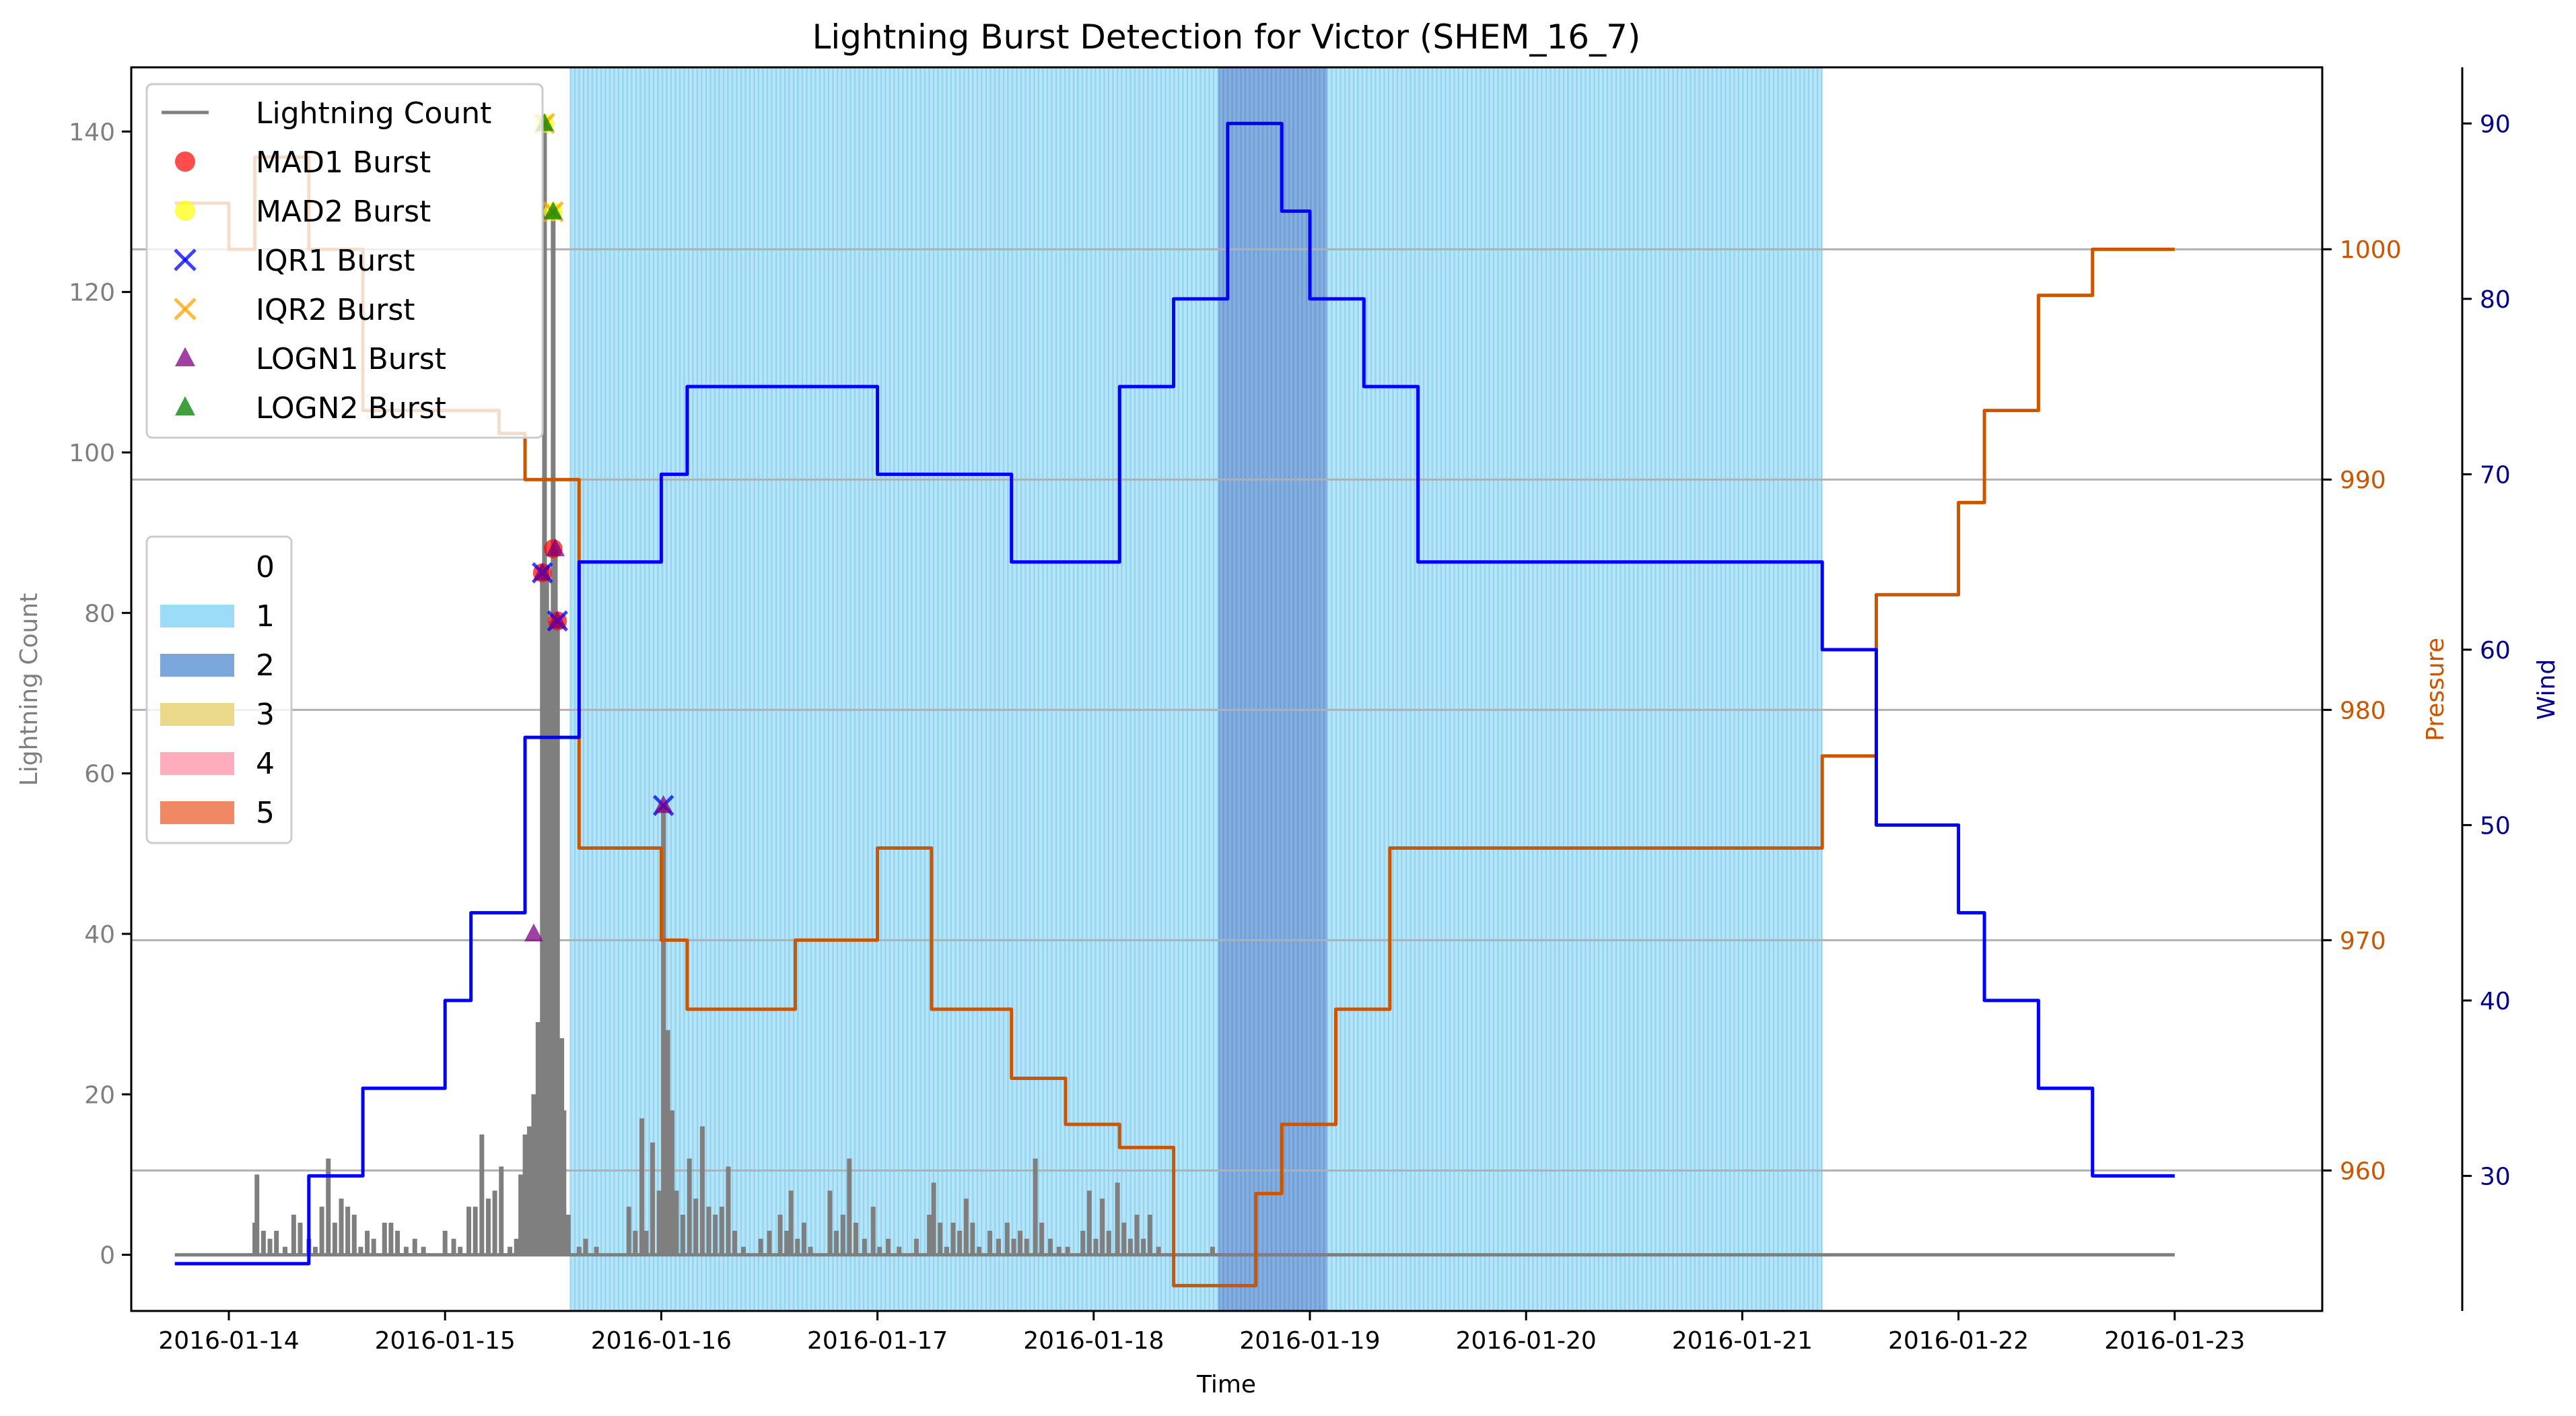  What do you see at coordinates (2495, 124) in the screenshot?
I see `y-tick-label-wind: 90` at bounding box center [2495, 124].